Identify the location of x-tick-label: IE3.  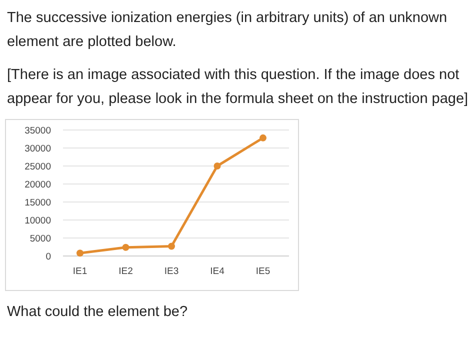
(171, 271).